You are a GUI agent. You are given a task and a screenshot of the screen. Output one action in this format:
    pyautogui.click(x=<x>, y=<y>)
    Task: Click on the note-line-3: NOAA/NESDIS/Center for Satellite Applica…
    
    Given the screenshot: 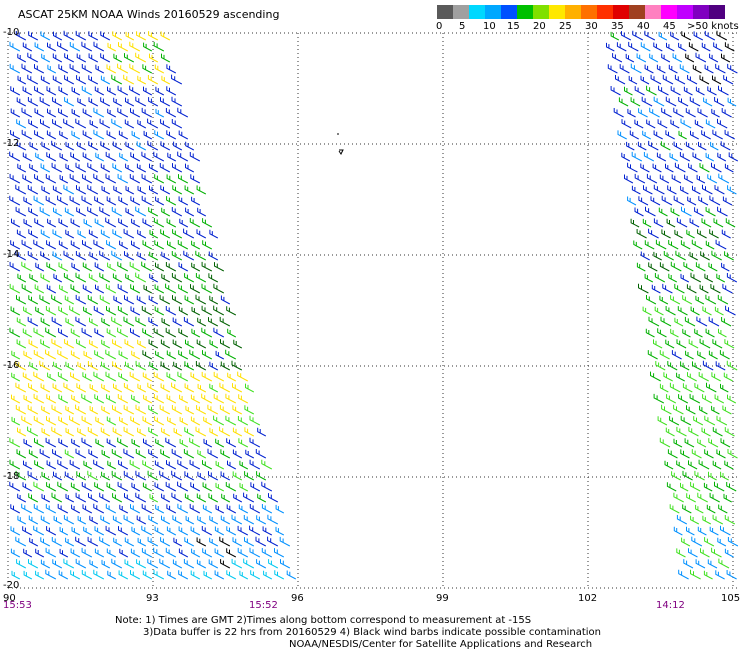 What is the action you would take?
    pyautogui.click(x=441, y=644)
    